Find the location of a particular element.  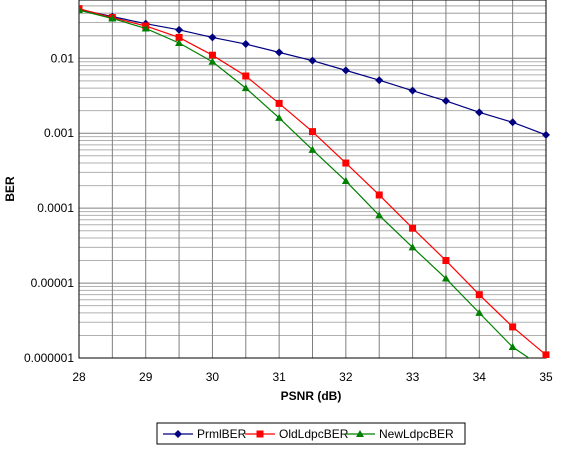

legend-marker-prmlber is located at coordinates (178, 434).